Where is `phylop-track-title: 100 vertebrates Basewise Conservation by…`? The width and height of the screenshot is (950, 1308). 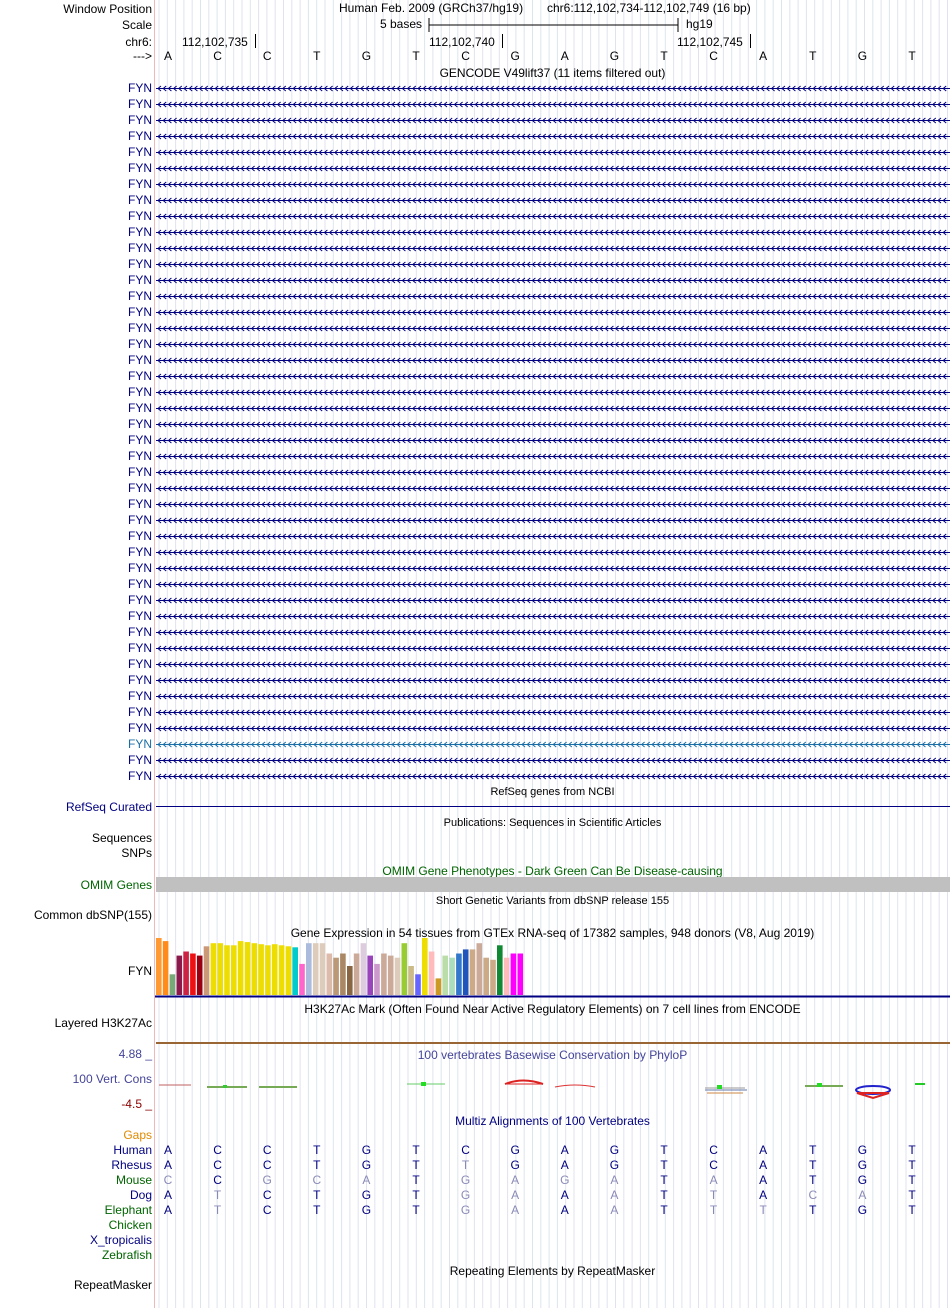
phylop-track-title: 100 vertebrates Basewise Conservation by… is located at coordinates (552, 1055).